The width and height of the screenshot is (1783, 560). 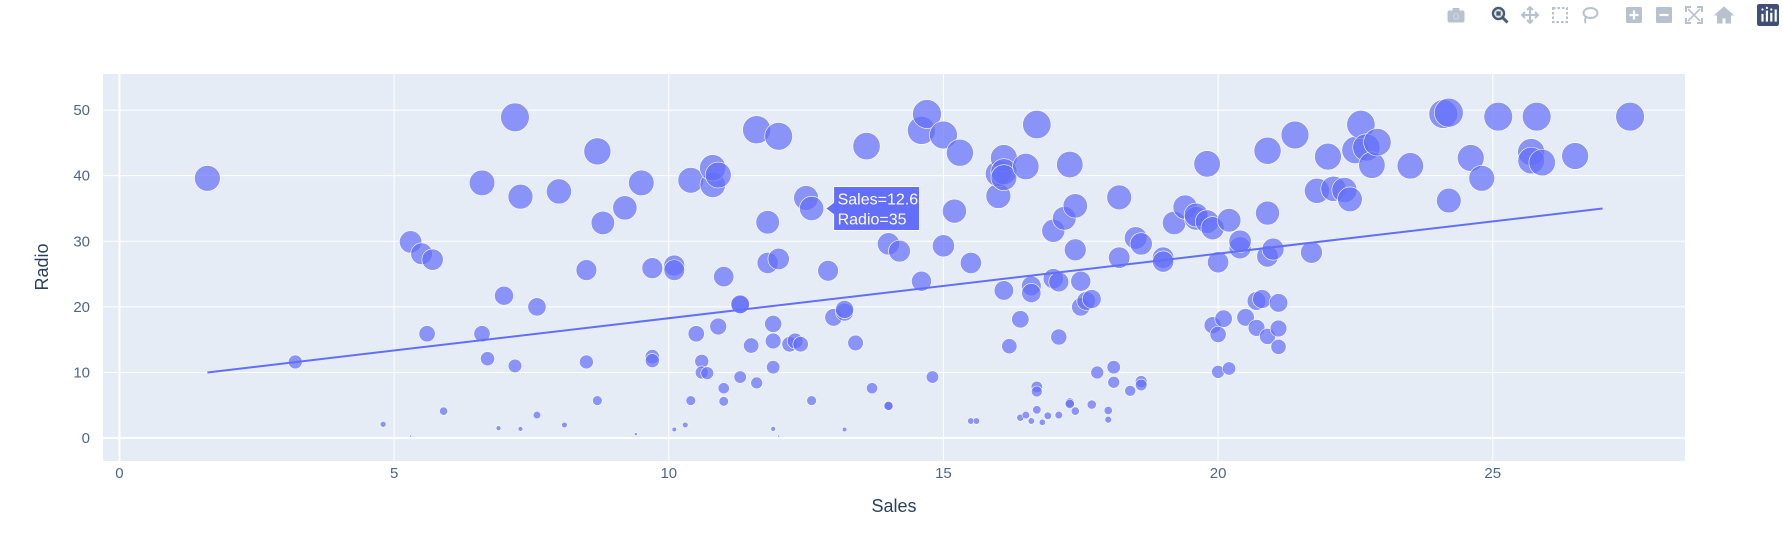 I want to click on pan-icon, so click(x=1530, y=15).